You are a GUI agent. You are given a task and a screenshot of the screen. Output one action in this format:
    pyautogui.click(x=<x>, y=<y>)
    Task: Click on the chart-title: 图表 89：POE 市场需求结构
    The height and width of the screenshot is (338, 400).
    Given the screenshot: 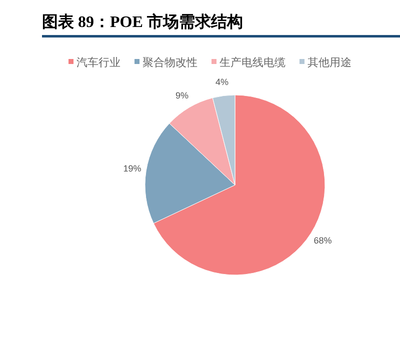 What is the action you would take?
    pyautogui.click(x=142, y=22)
    